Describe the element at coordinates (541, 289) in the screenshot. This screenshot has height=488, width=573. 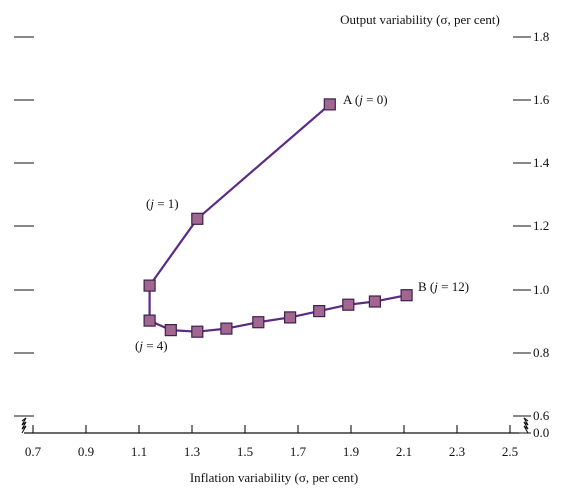
I see `y-tick-label-1-0: 1.0` at that location.